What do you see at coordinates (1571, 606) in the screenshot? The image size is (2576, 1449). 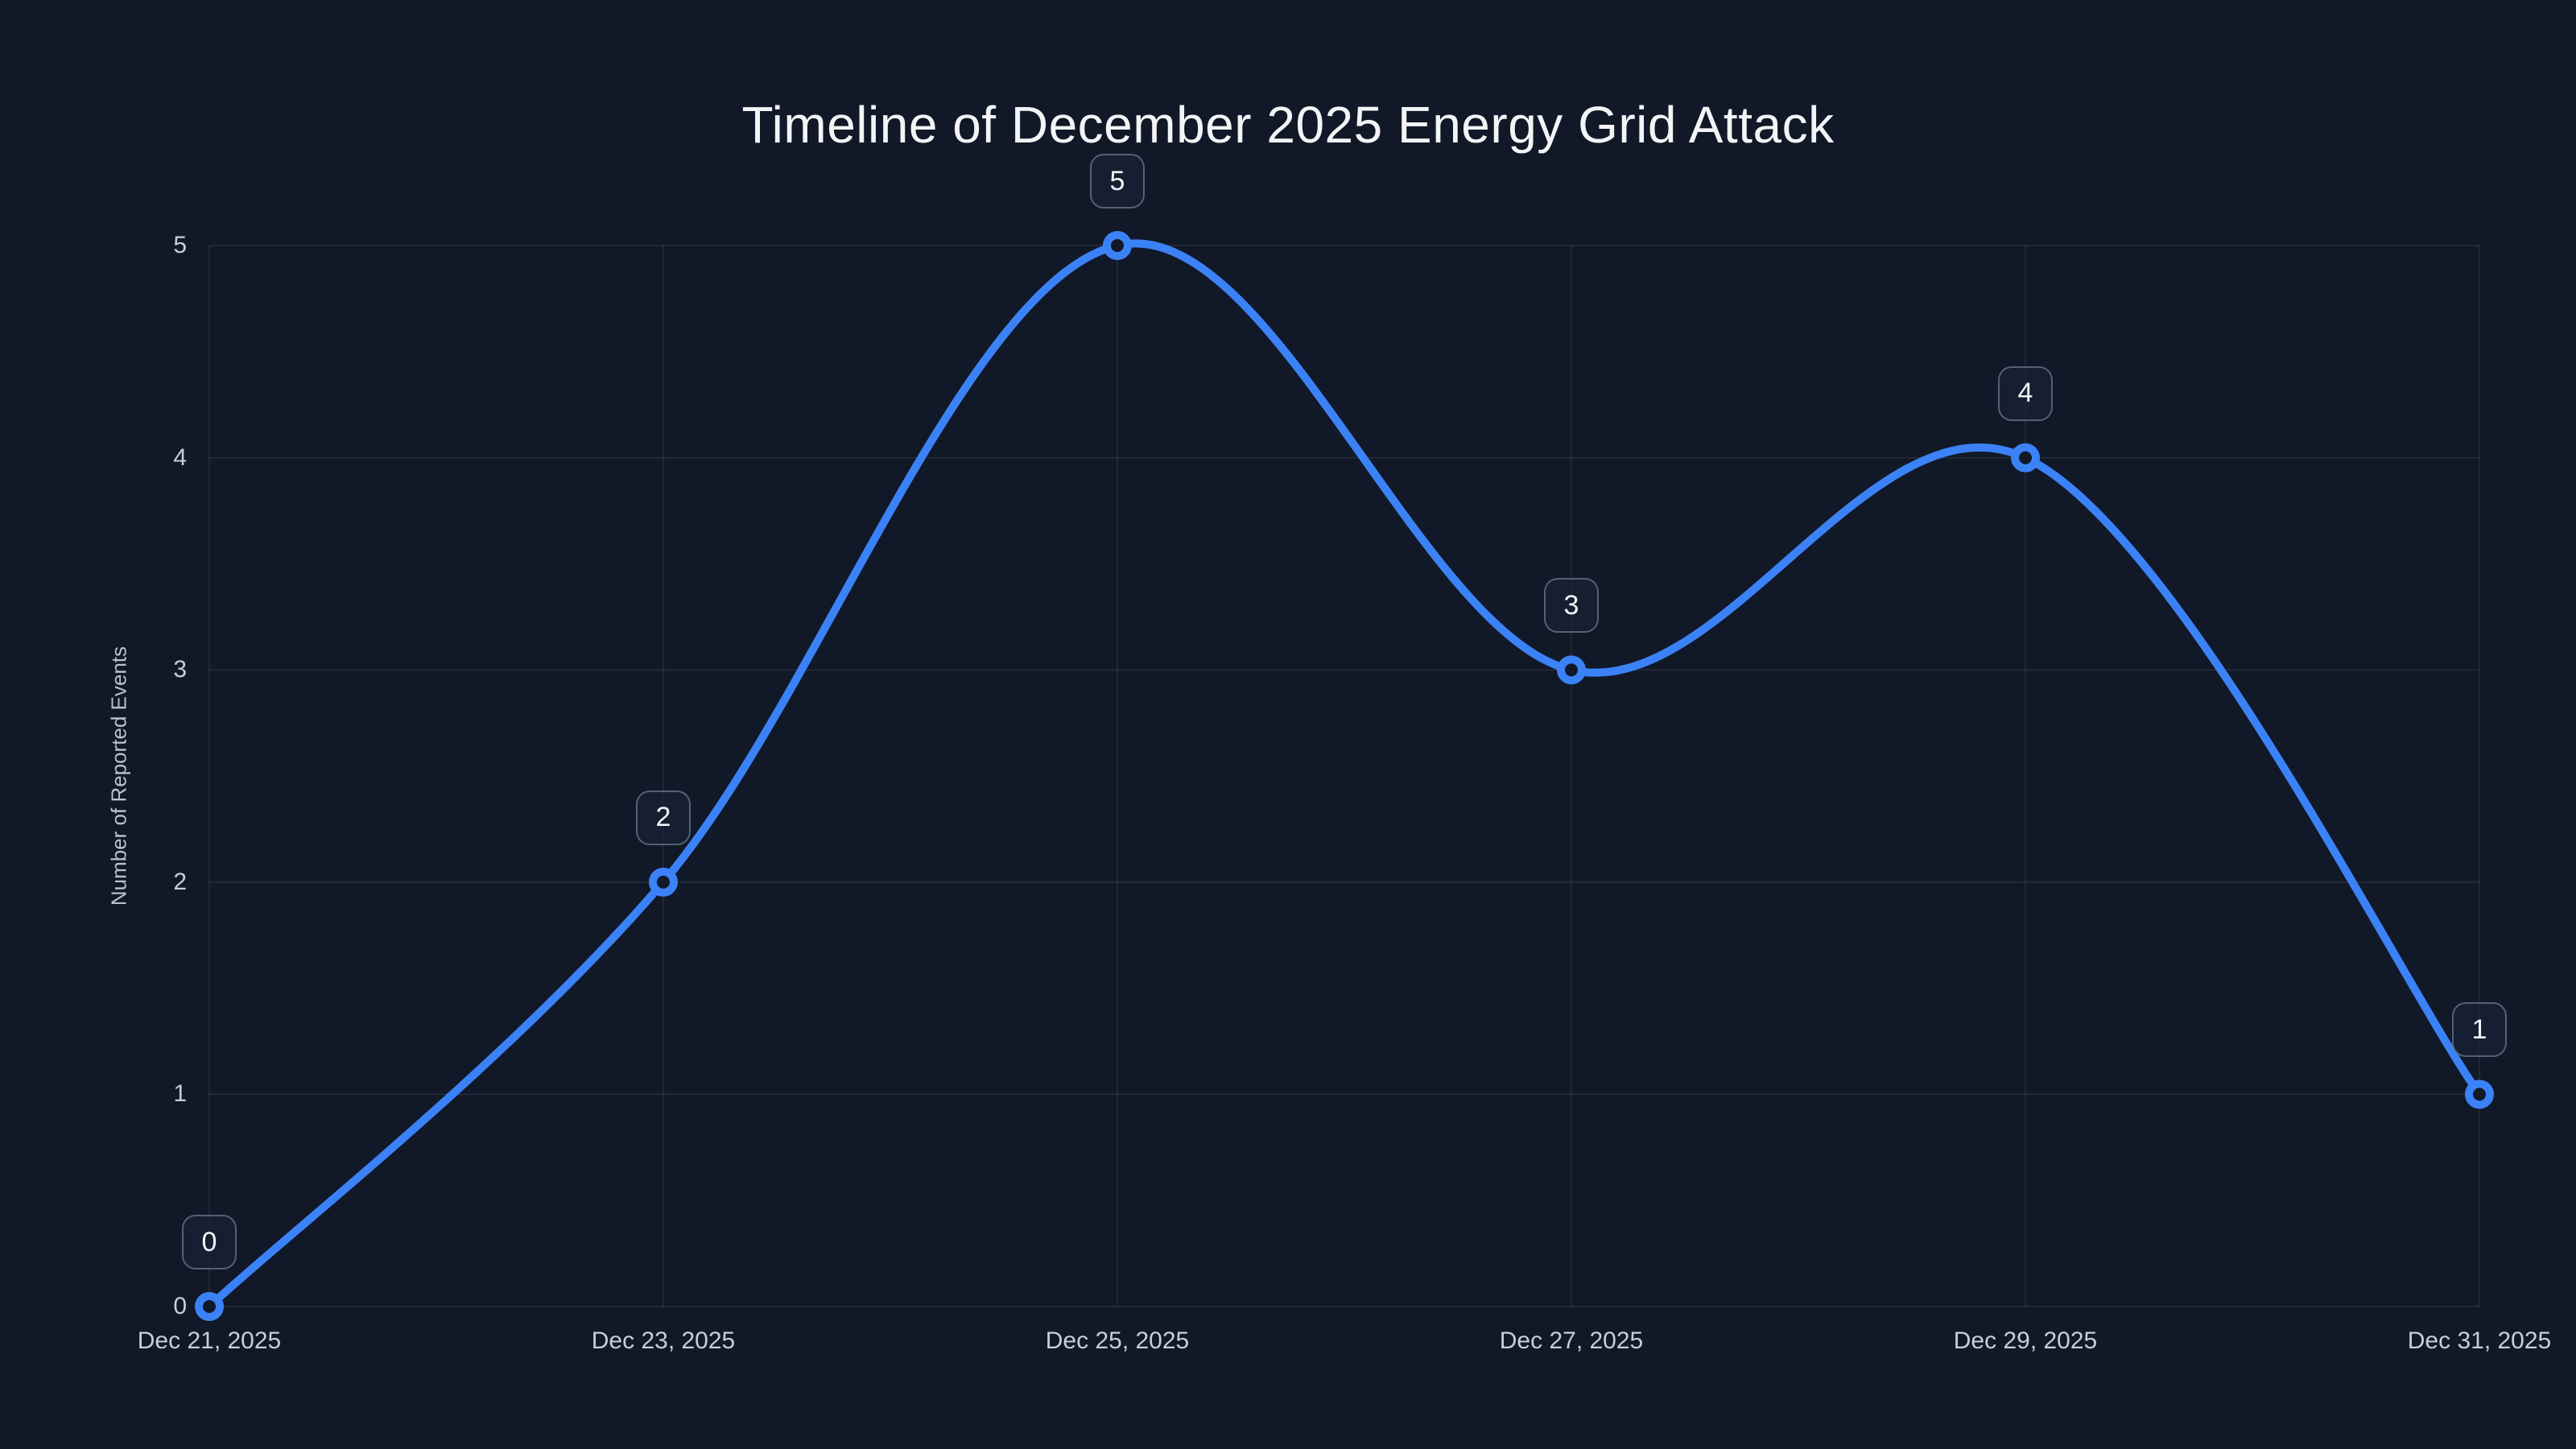 I see `point-label-badge: 3` at bounding box center [1571, 606].